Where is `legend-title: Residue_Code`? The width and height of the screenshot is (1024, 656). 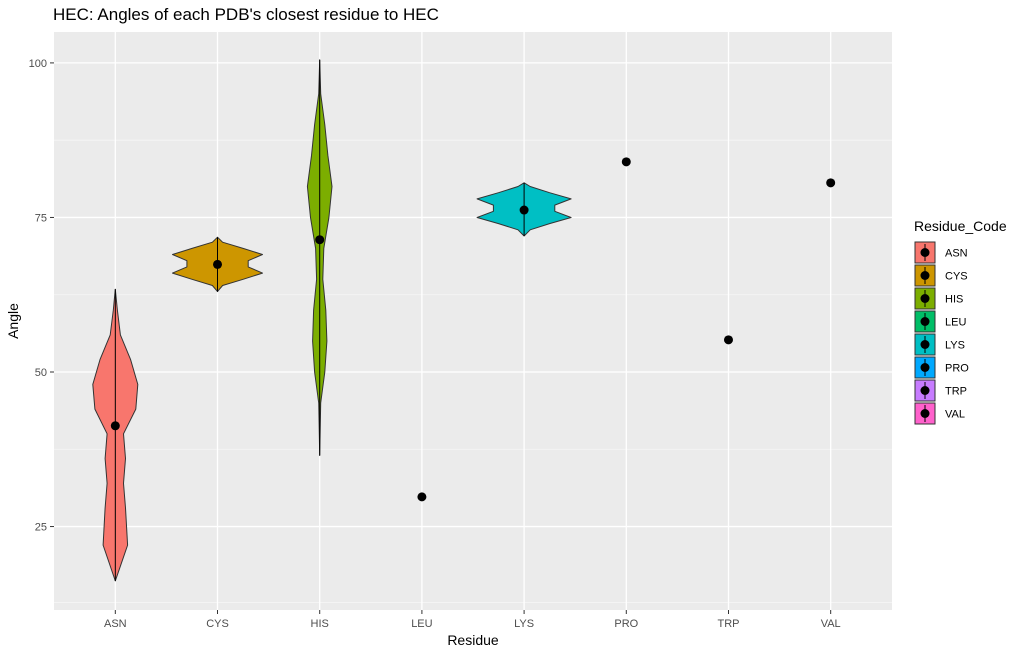
legend-title: Residue_Code is located at coordinates (960, 226).